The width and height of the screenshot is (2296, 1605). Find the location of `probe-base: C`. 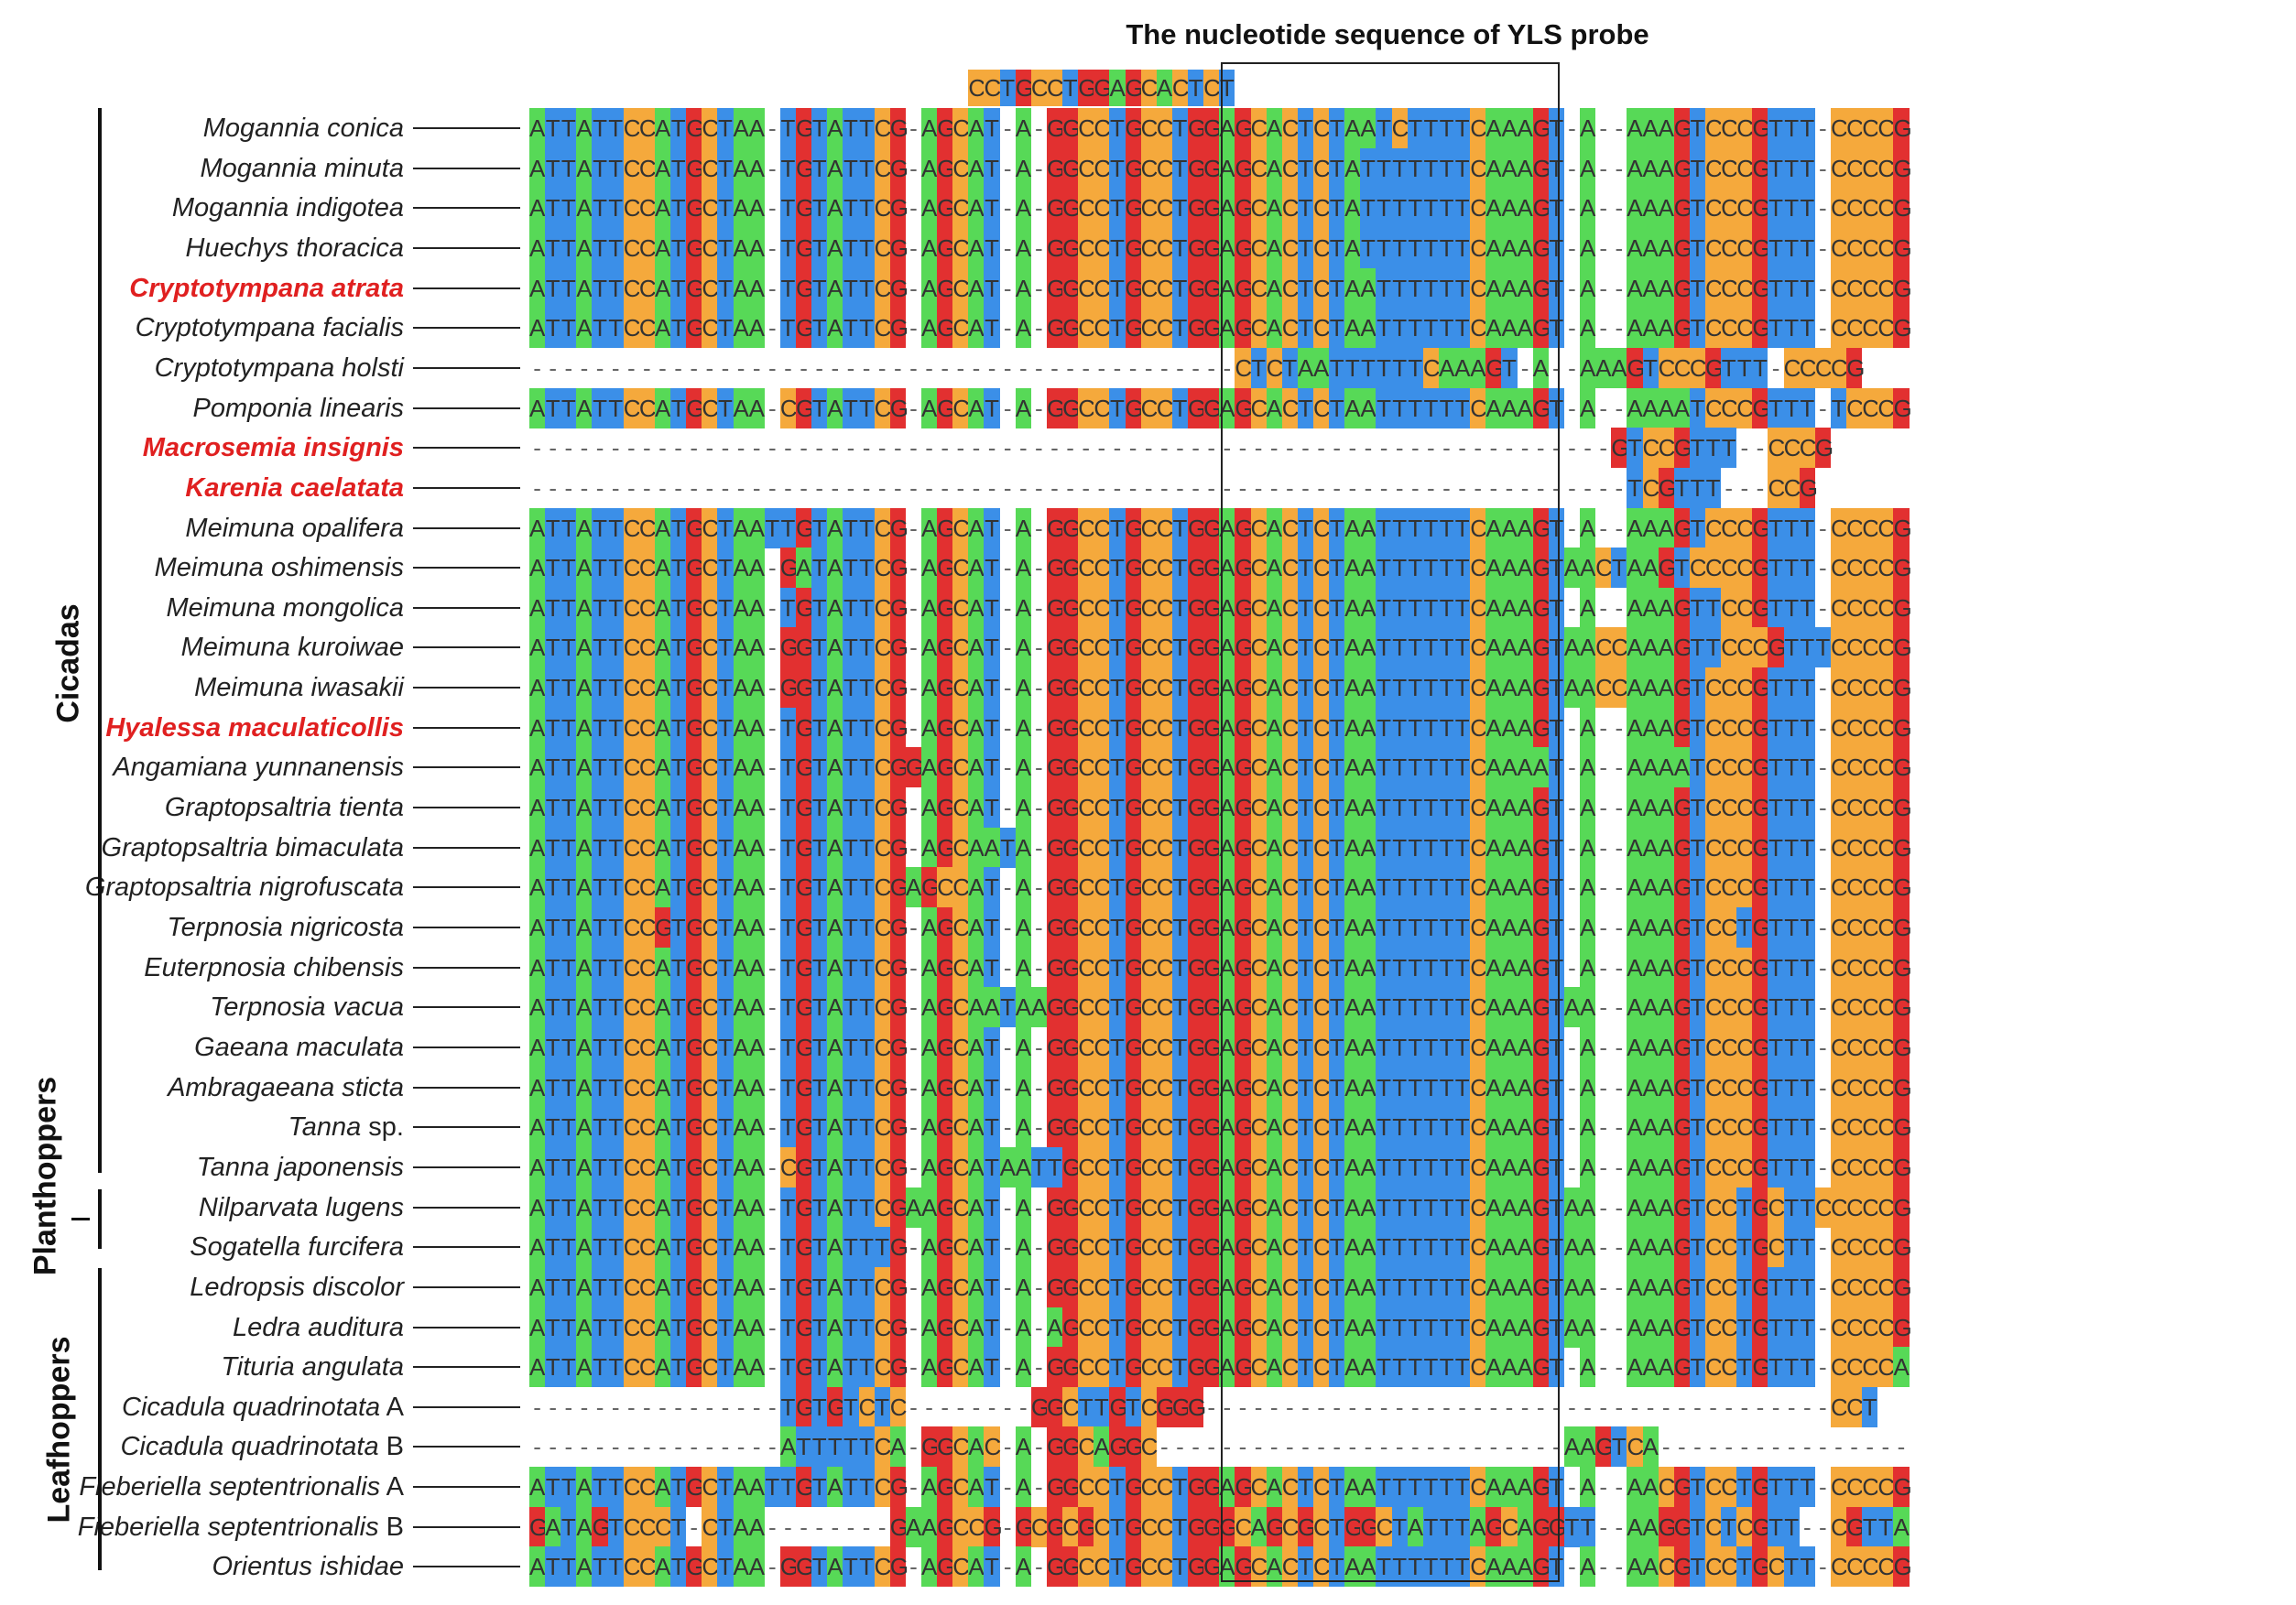

probe-base: C is located at coordinates (1039, 88).